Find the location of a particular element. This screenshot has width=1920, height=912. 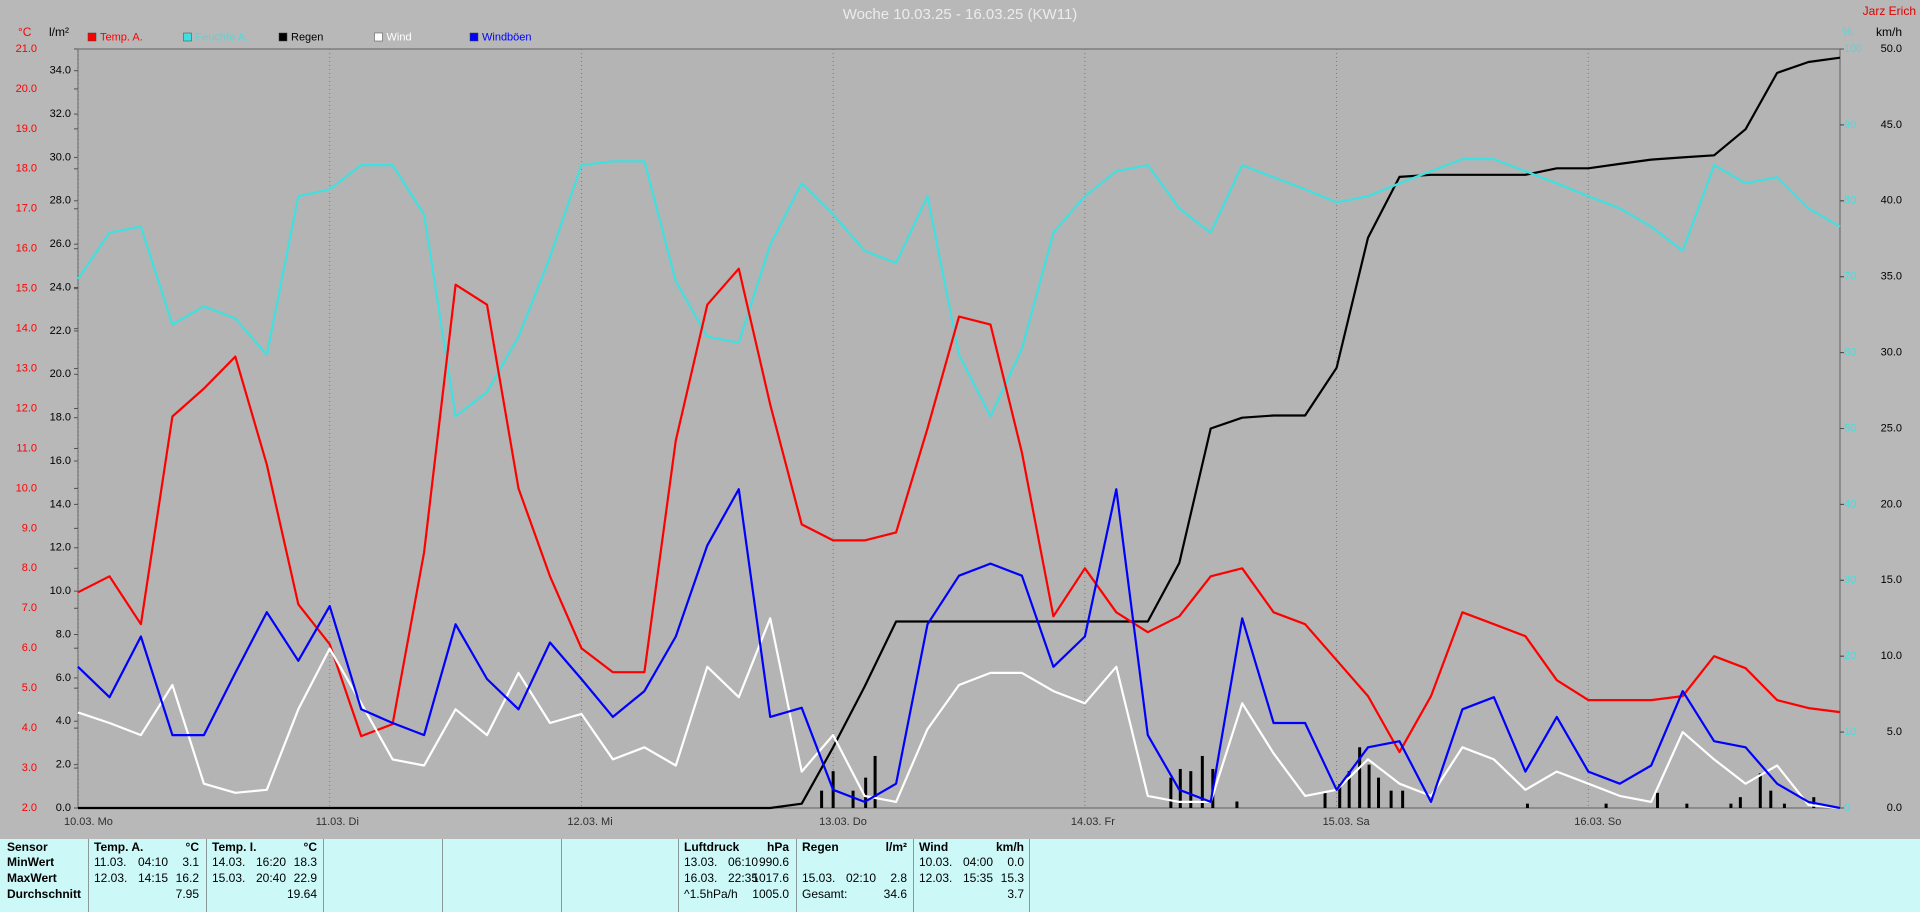

y-tick-label: 16.0 is located at coordinates (26, 249).